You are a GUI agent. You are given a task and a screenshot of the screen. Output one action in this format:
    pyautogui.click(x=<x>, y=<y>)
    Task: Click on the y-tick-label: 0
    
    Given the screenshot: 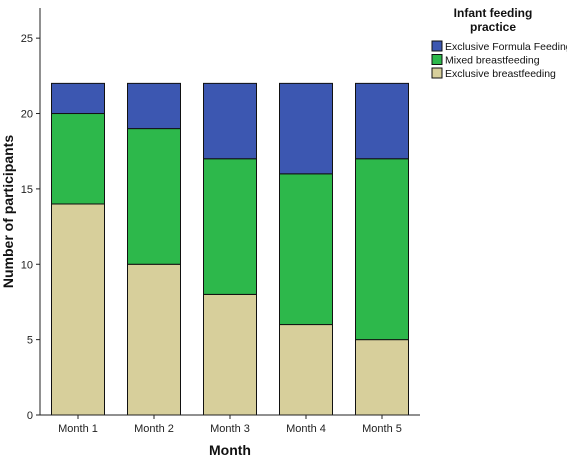 What is the action you would take?
    pyautogui.click(x=30, y=416)
    